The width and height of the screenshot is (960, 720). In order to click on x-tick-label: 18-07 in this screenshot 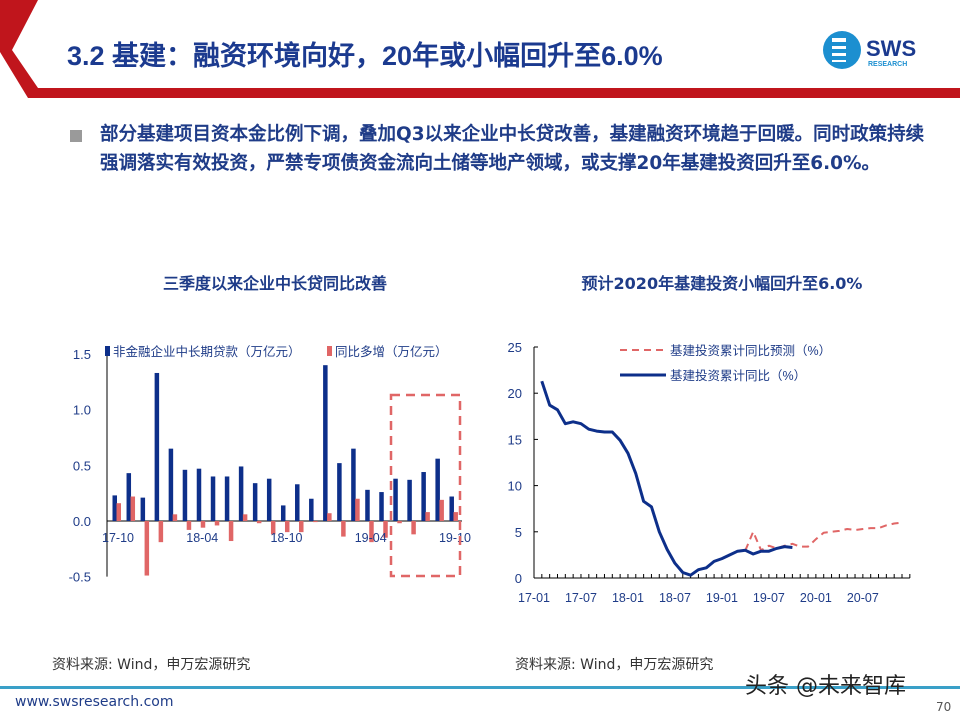, I will do `click(675, 598)`.